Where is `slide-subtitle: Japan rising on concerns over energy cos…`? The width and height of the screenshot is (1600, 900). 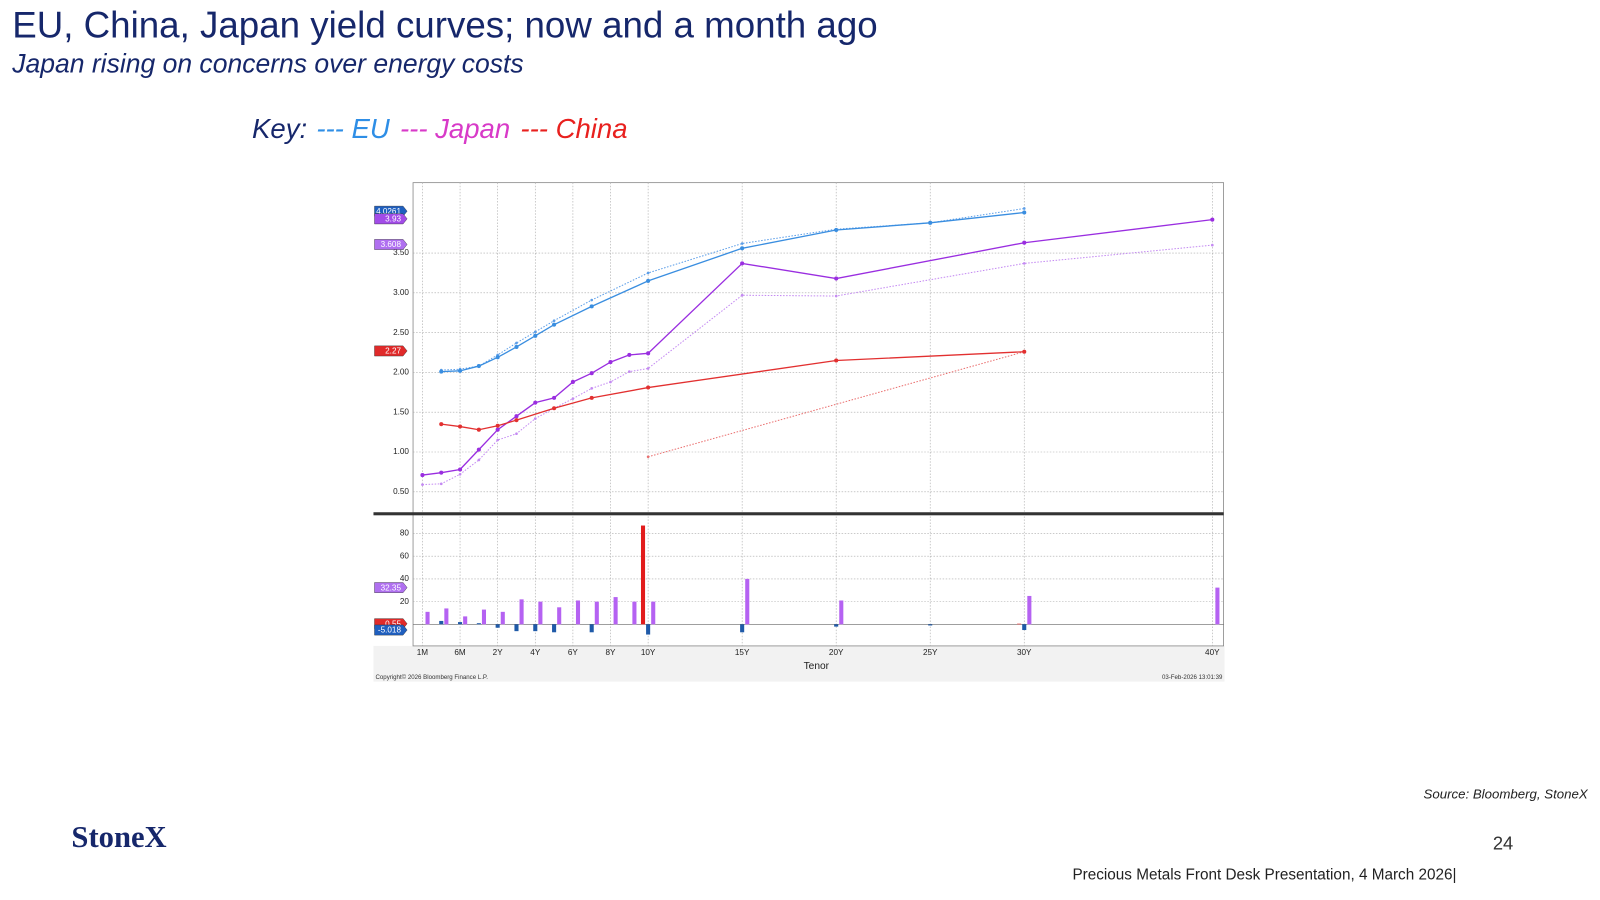
slide-subtitle: Japan rising on concerns over energy cos… is located at coordinates (267, 63).